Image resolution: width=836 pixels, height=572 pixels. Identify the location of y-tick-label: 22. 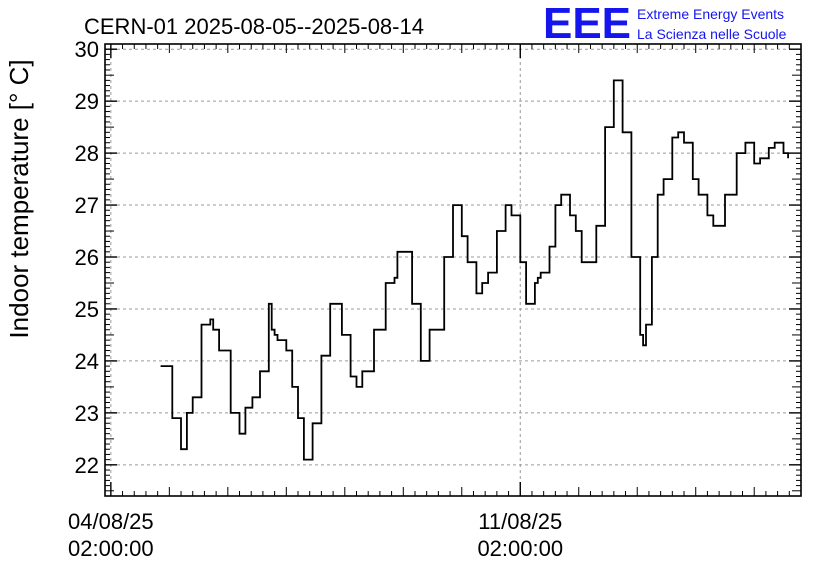
(87, 465).